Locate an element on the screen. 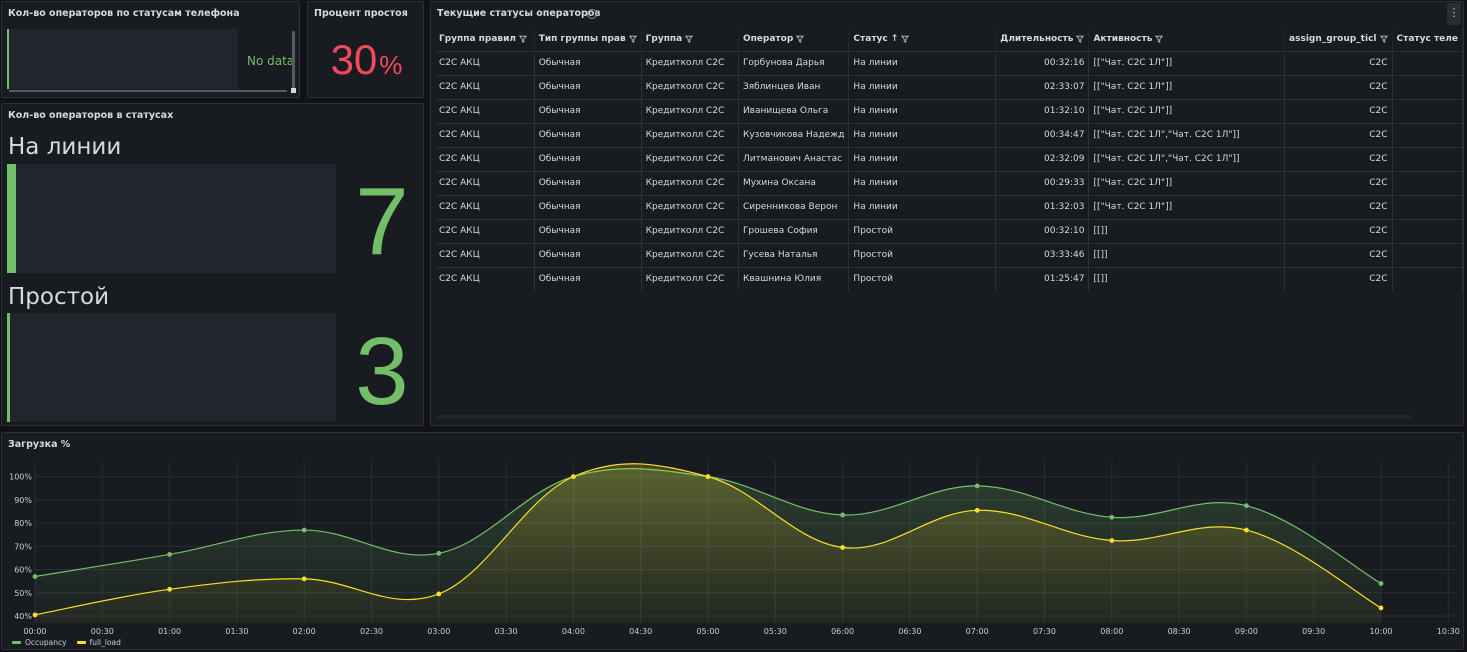  column-header: Статус ↑ is located at coordinates (922, 39).